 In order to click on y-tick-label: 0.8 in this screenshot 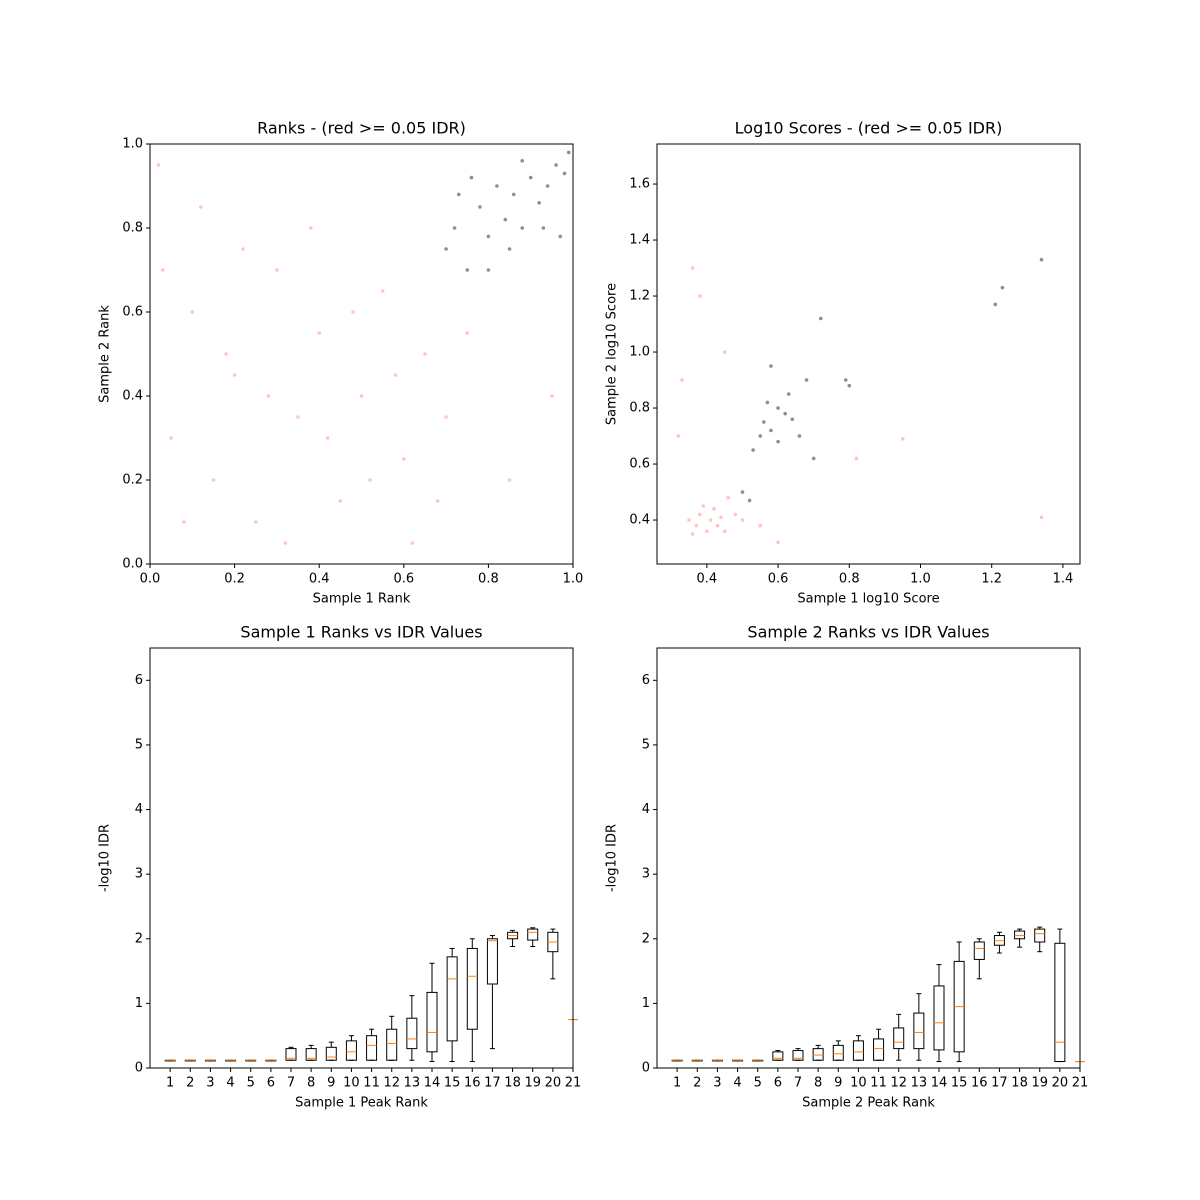, I will do `click(132, 228)`.